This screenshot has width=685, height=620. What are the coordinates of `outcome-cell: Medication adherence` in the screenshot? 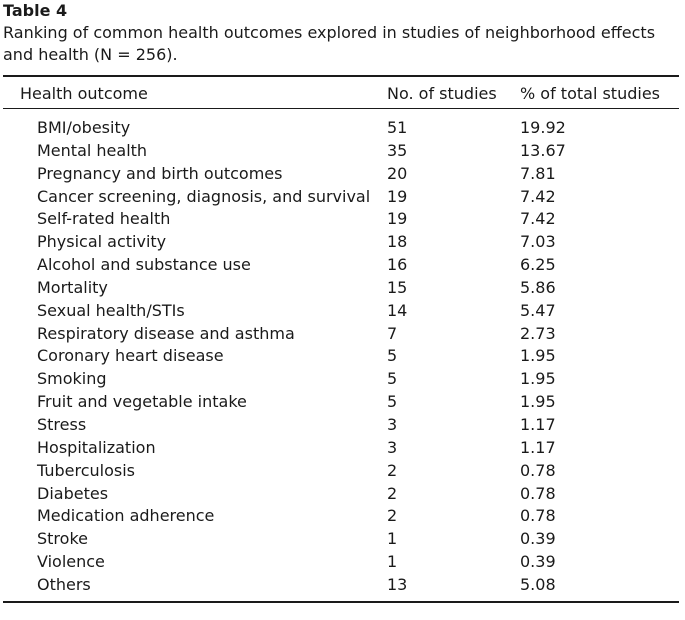 It's located at (126, 516).